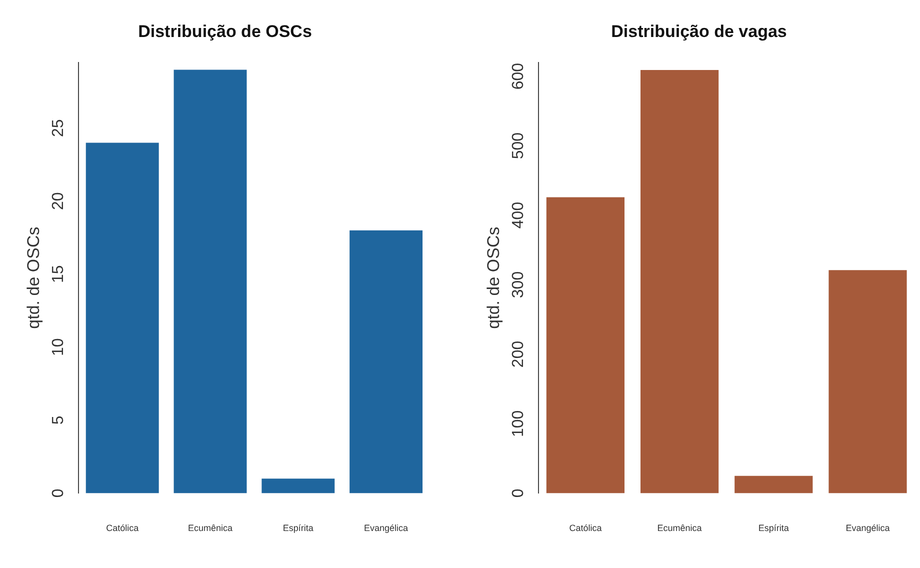  I want to click on y-tick-label: 200, so click(518, 354).